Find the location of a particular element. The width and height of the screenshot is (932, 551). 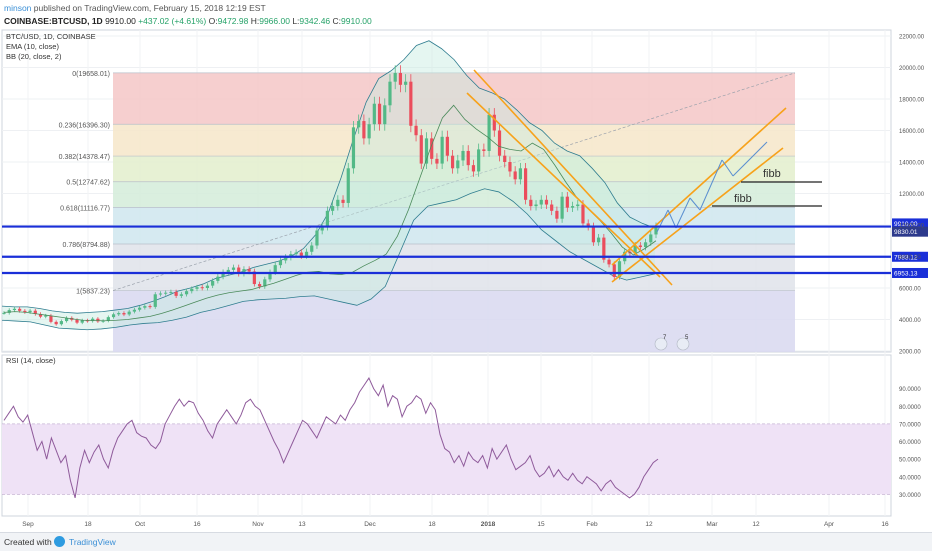

symbol-label: COINBASE:BTCUSD, 1D is located at coordinates (53, 21).